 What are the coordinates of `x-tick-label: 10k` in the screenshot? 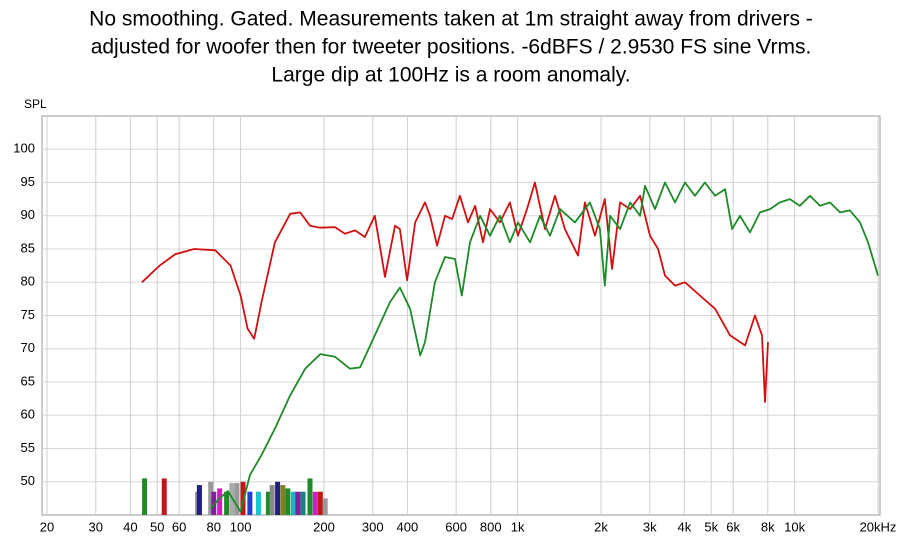 It's located at (794, 526).